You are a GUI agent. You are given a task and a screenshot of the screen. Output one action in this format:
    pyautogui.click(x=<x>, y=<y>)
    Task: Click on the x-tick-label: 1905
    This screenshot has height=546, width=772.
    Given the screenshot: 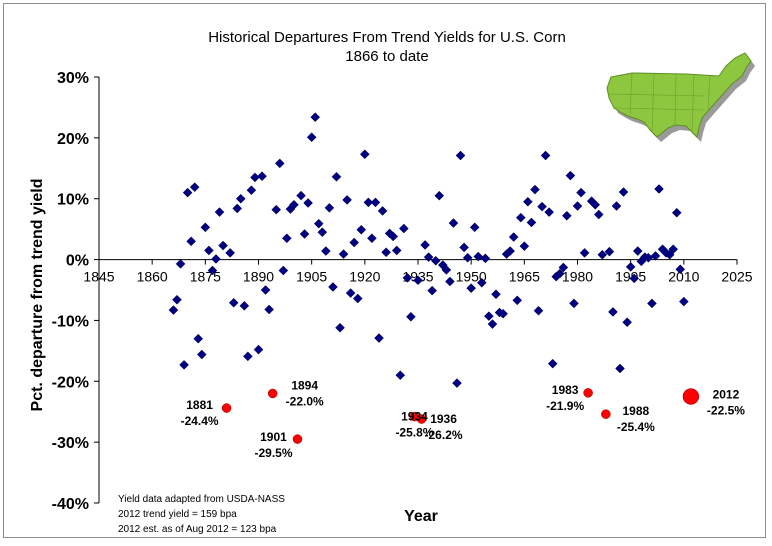 What is the action you would take?
    pyautogui.click(x=311, y=277)
    